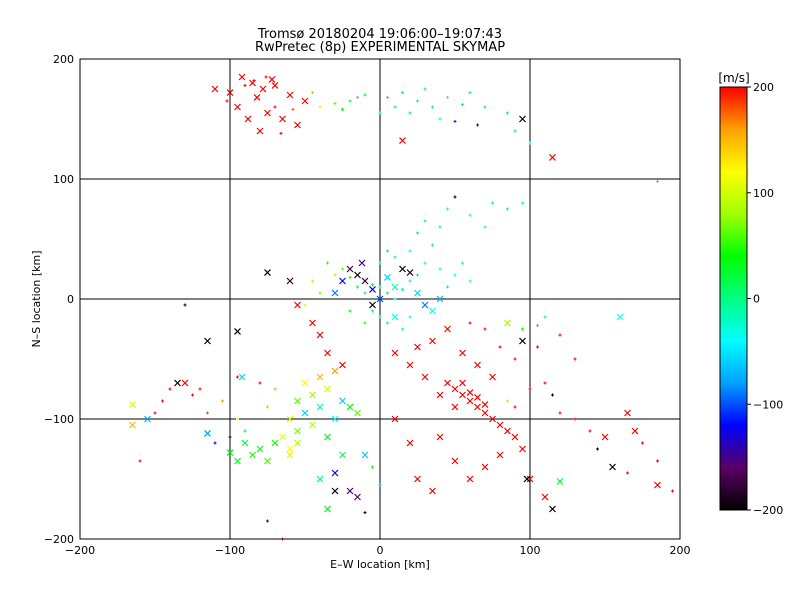 The height and width of the screenshot is (600, 800). What do you see at coordinates (379, 34) in the screenshot?
I see `chart-title: Tromsø 20180204 19:06:00–19:07:43` at bounding box center [379, 34].